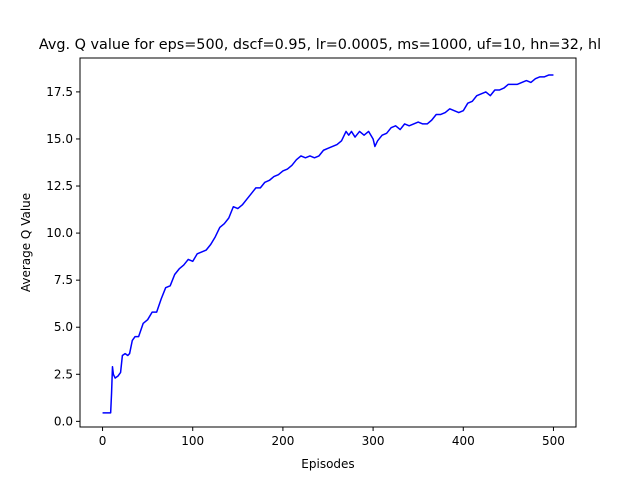 This screenshot has width=640, height=480. Describe the element at coordinates (59, 186) in the screenshot. I see `y-tick-label: 12.5` at that location.